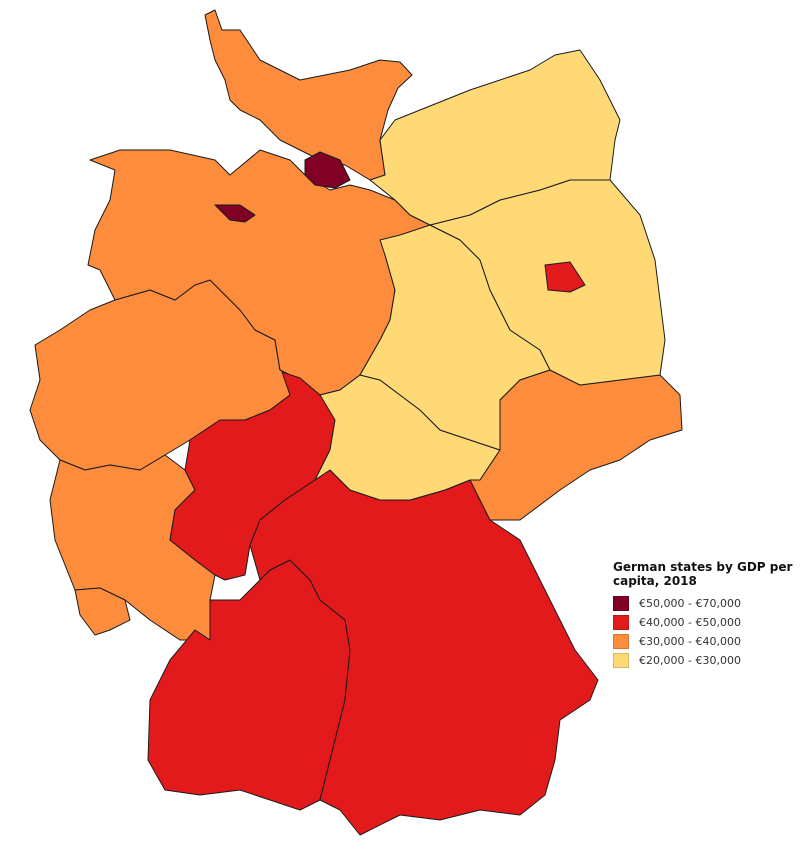 The height and width of the screenshot is (851, 800). What do you see at coordinates (690, 603) in the screenshot?
I see `legend-label: €50,000 - €70,000` at bounding box center [690, 603].